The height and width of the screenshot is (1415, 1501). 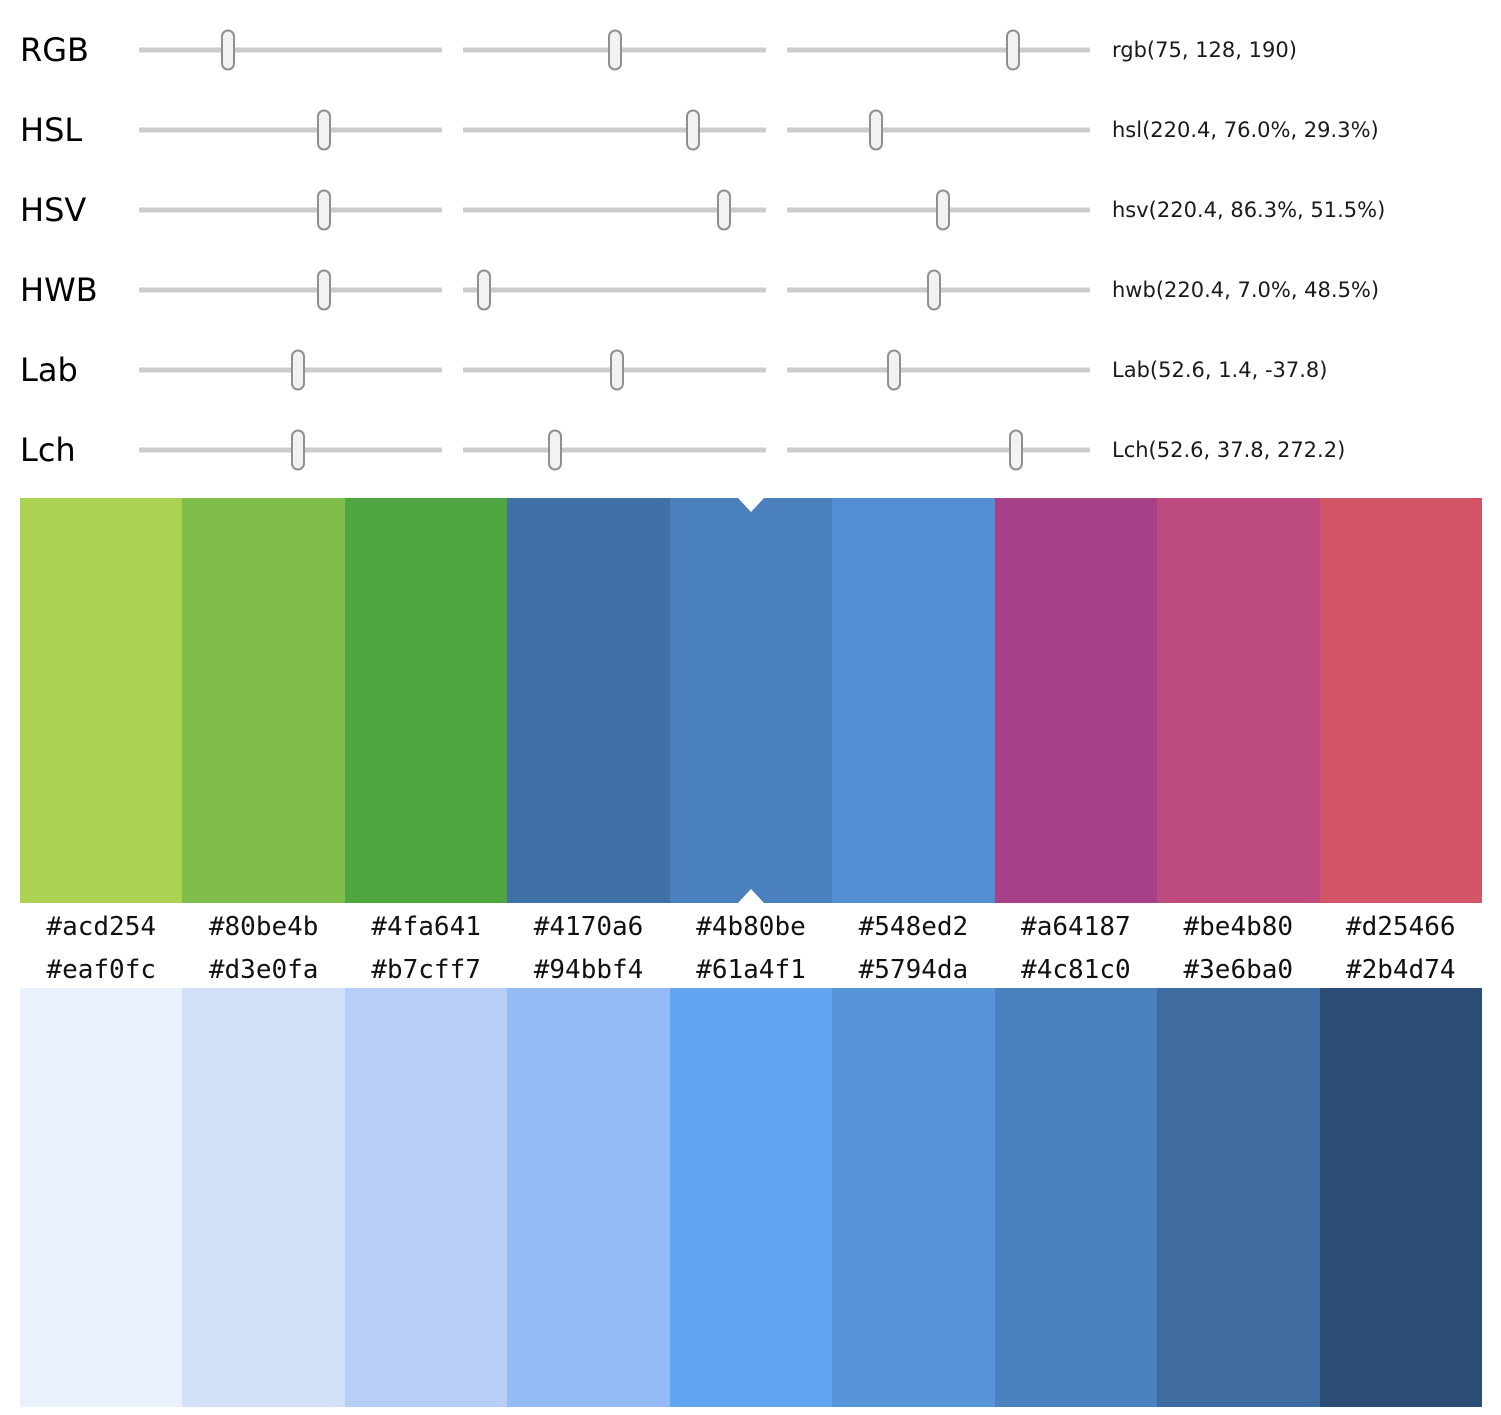 I want to click on slider-hsl-saturation, so click(x=614, y=130).